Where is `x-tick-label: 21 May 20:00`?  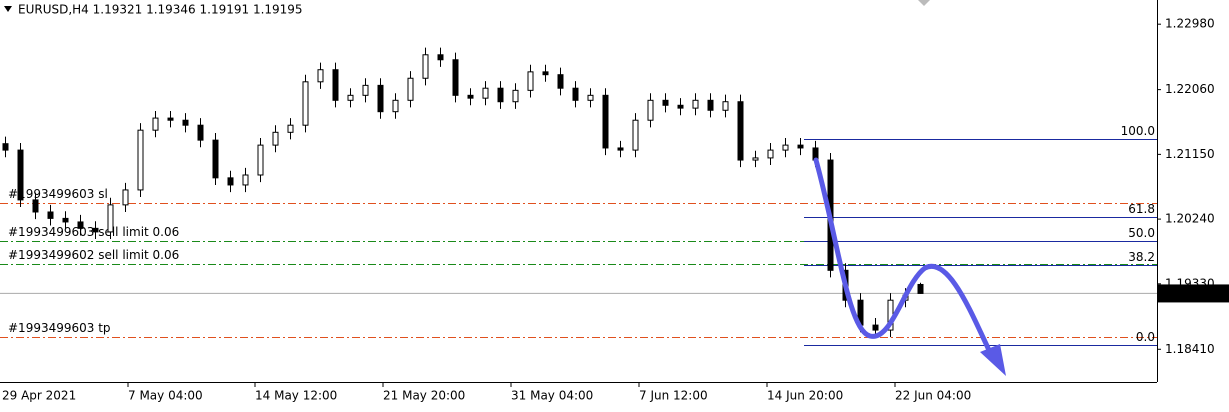
x-tick-label: 21 May 20:00 is located at coordinates (424, 396).